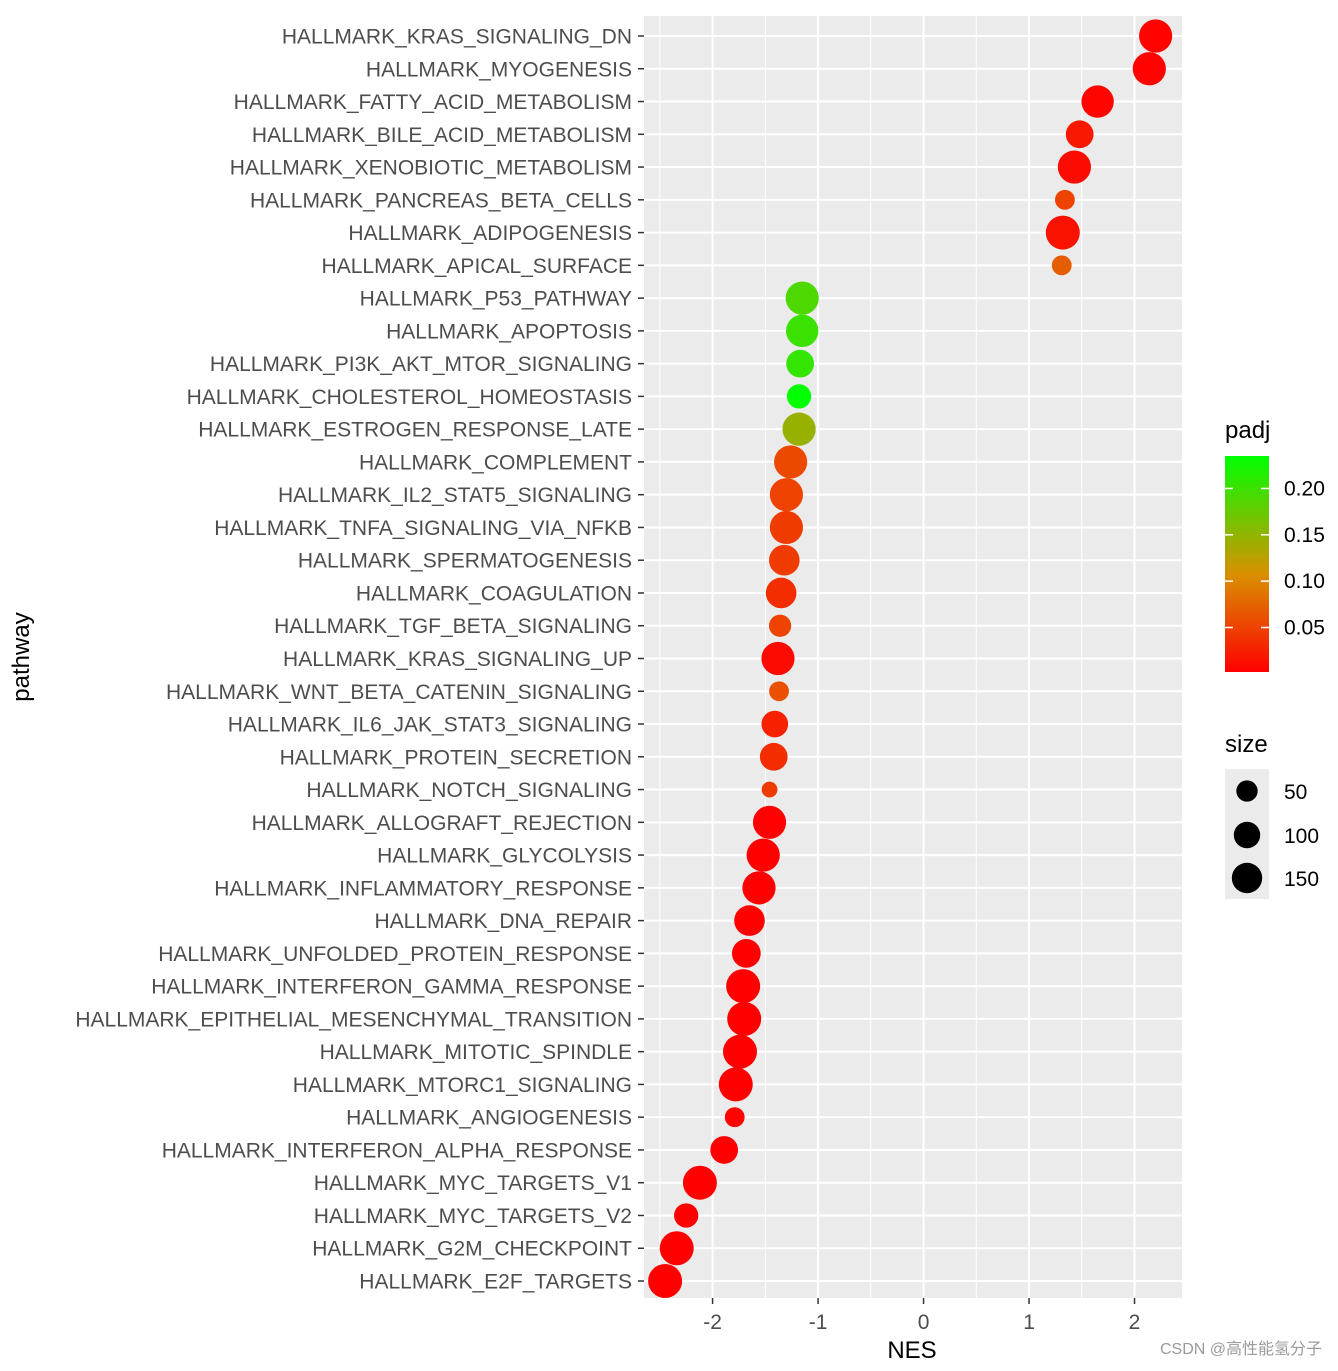 This screenshot has width=1338, height=1371. Describe the element at coordinates (473, 1183) in the screenshot. I see `y-tick-label: HALLMARK_MYC_TARGETS_V1` at that location.